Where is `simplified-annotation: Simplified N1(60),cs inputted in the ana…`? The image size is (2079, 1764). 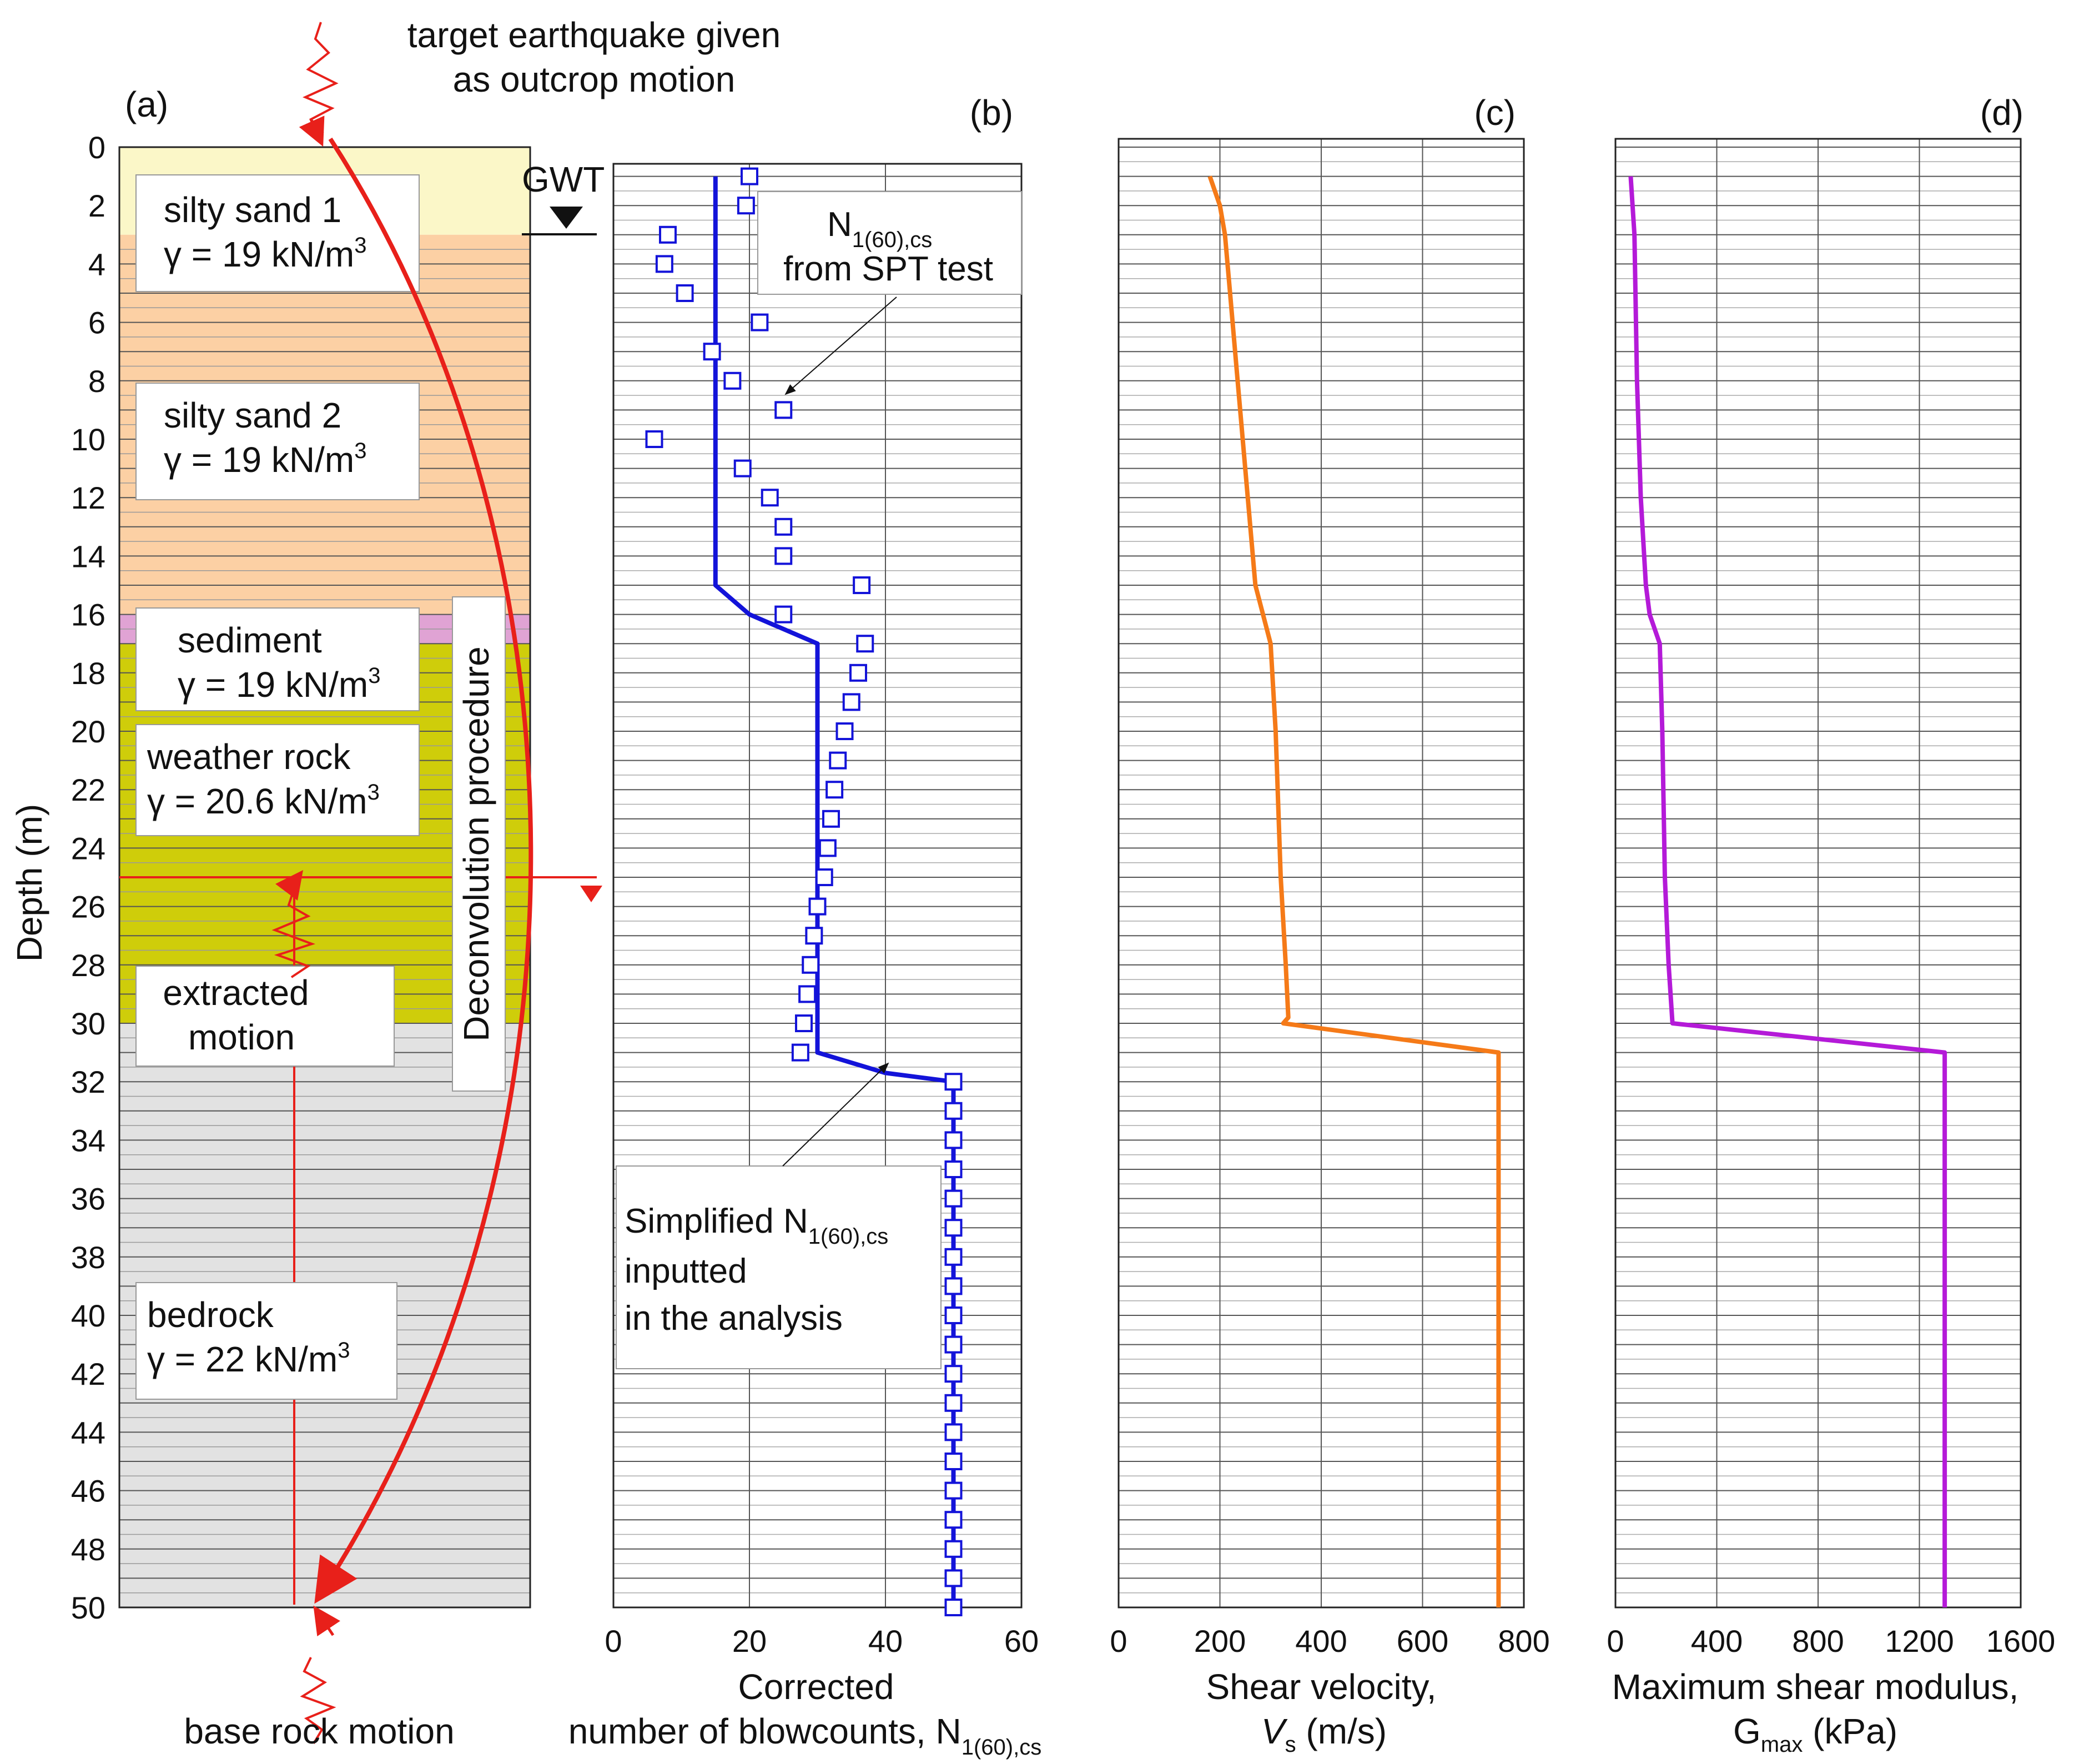 simplified-annotation: Simplified N1(60),cs inputted in the ana… is located at coordinates (779, 1215).